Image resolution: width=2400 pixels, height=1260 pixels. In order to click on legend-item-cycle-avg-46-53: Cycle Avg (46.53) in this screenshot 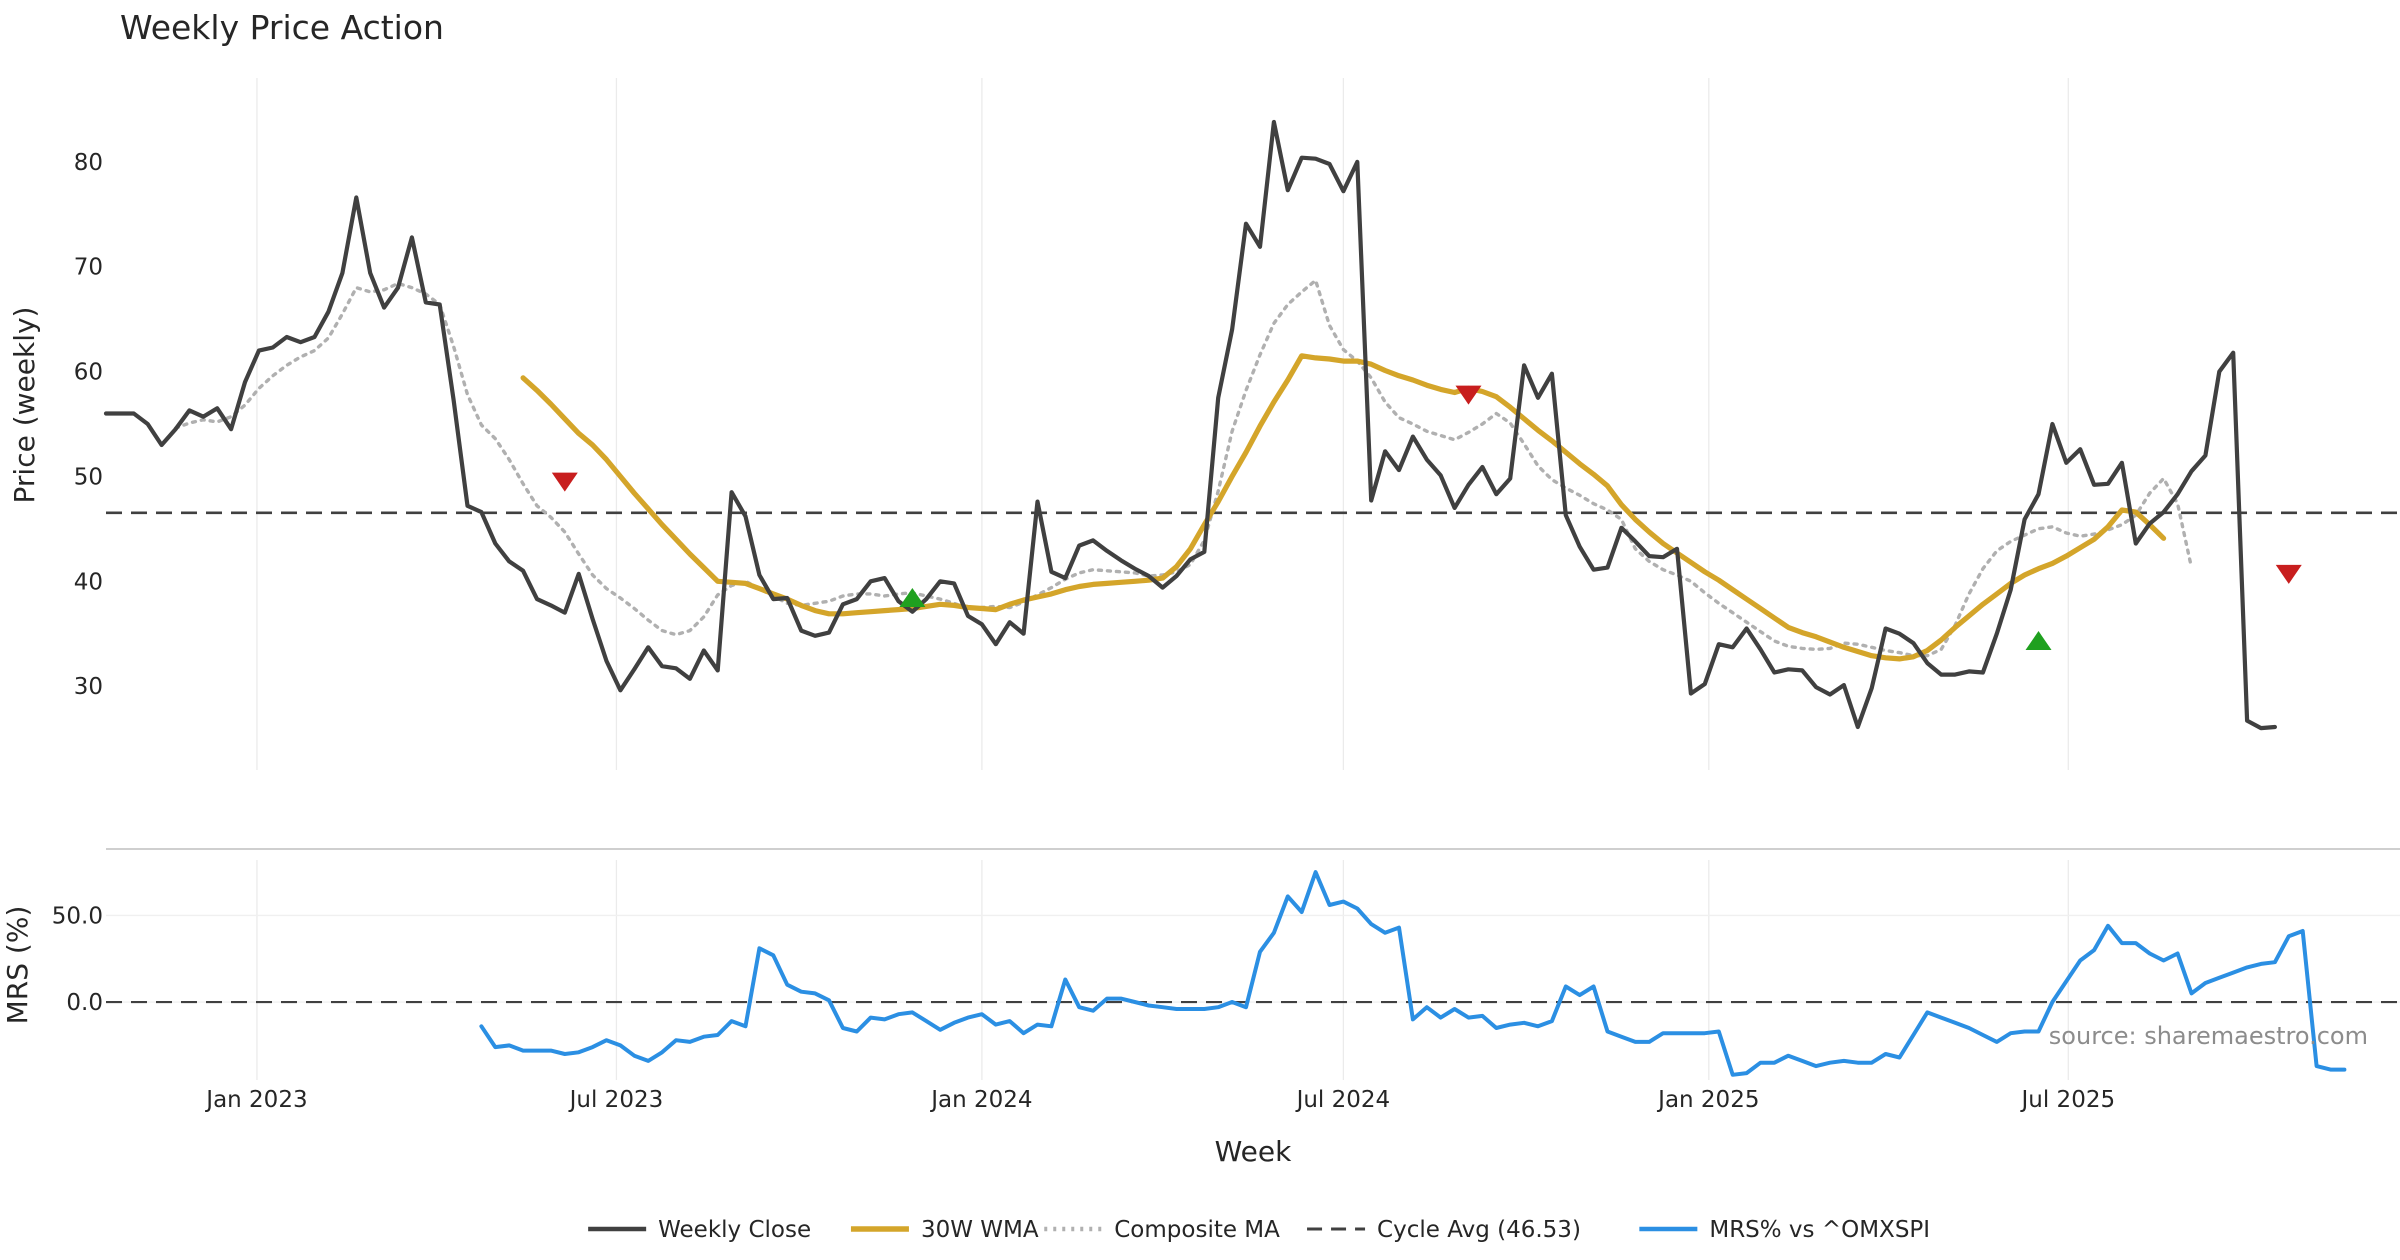, I will do `click(1444, 1230)`.